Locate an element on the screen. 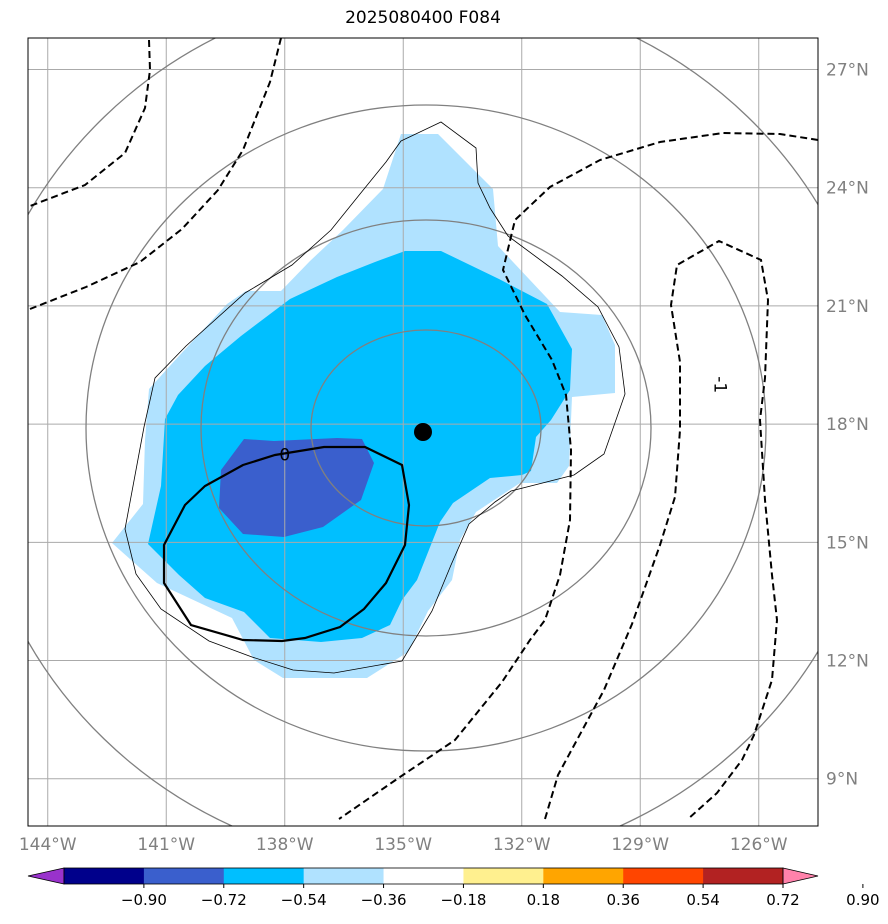 This screenshot has width=888, height=924. longitude-label: 138°W is located at coordinates (285, 845).